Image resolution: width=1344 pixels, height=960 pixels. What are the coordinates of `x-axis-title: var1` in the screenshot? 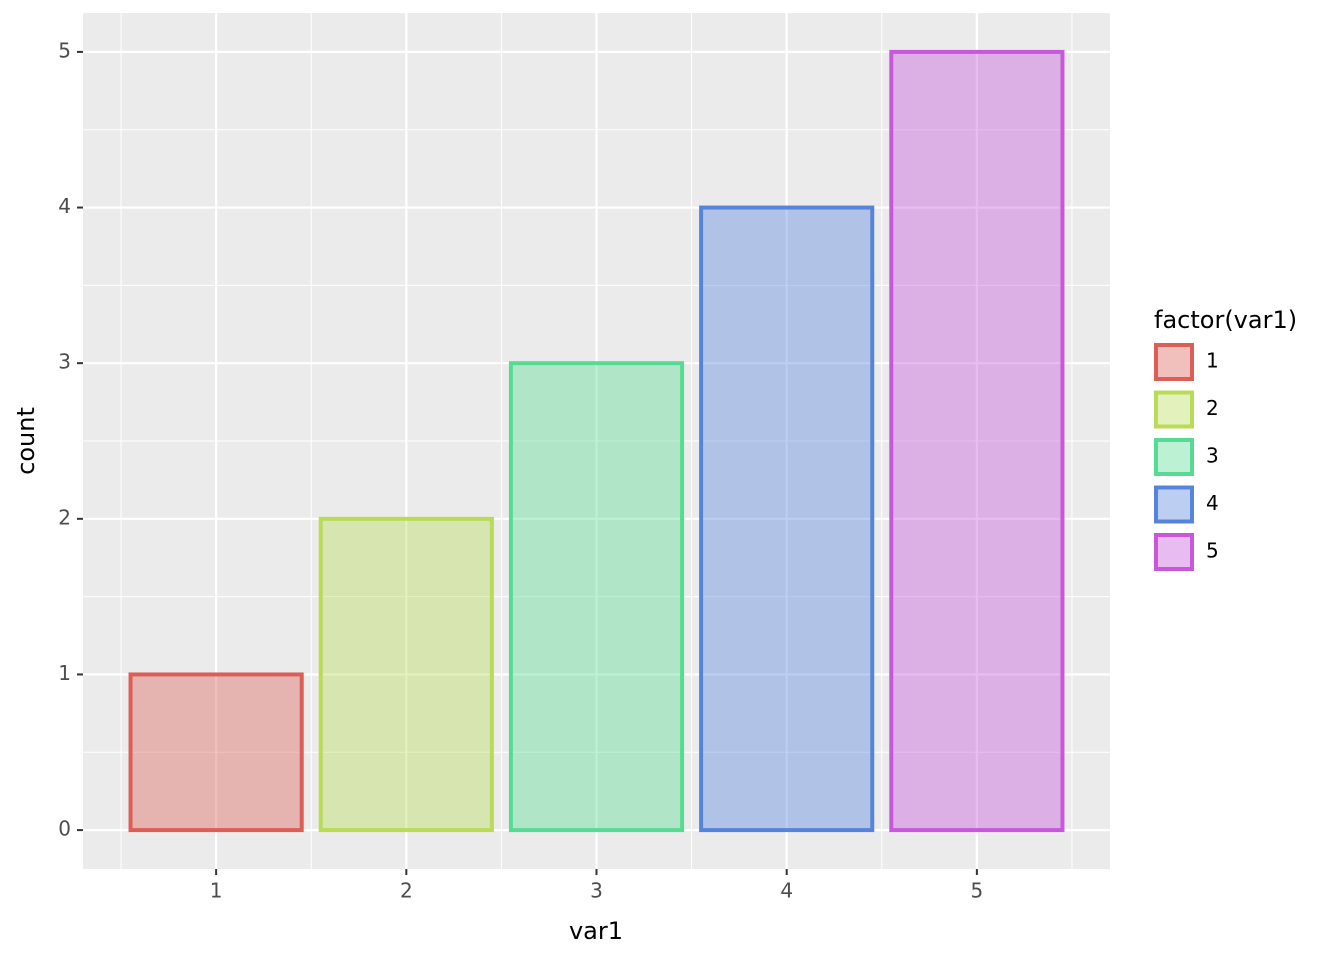 It's located at (596, 931).